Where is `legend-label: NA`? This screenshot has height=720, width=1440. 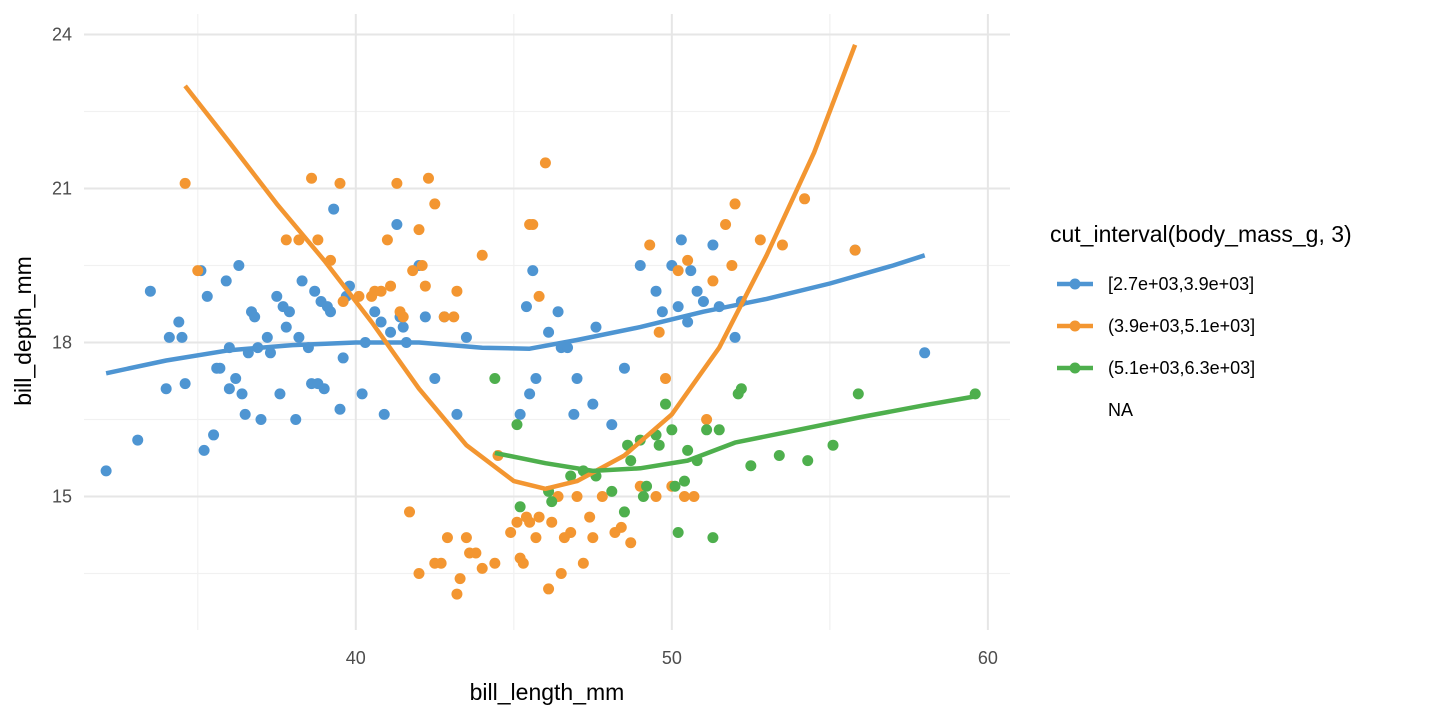
legend-label: NA is located at coordinates (1120, 410).